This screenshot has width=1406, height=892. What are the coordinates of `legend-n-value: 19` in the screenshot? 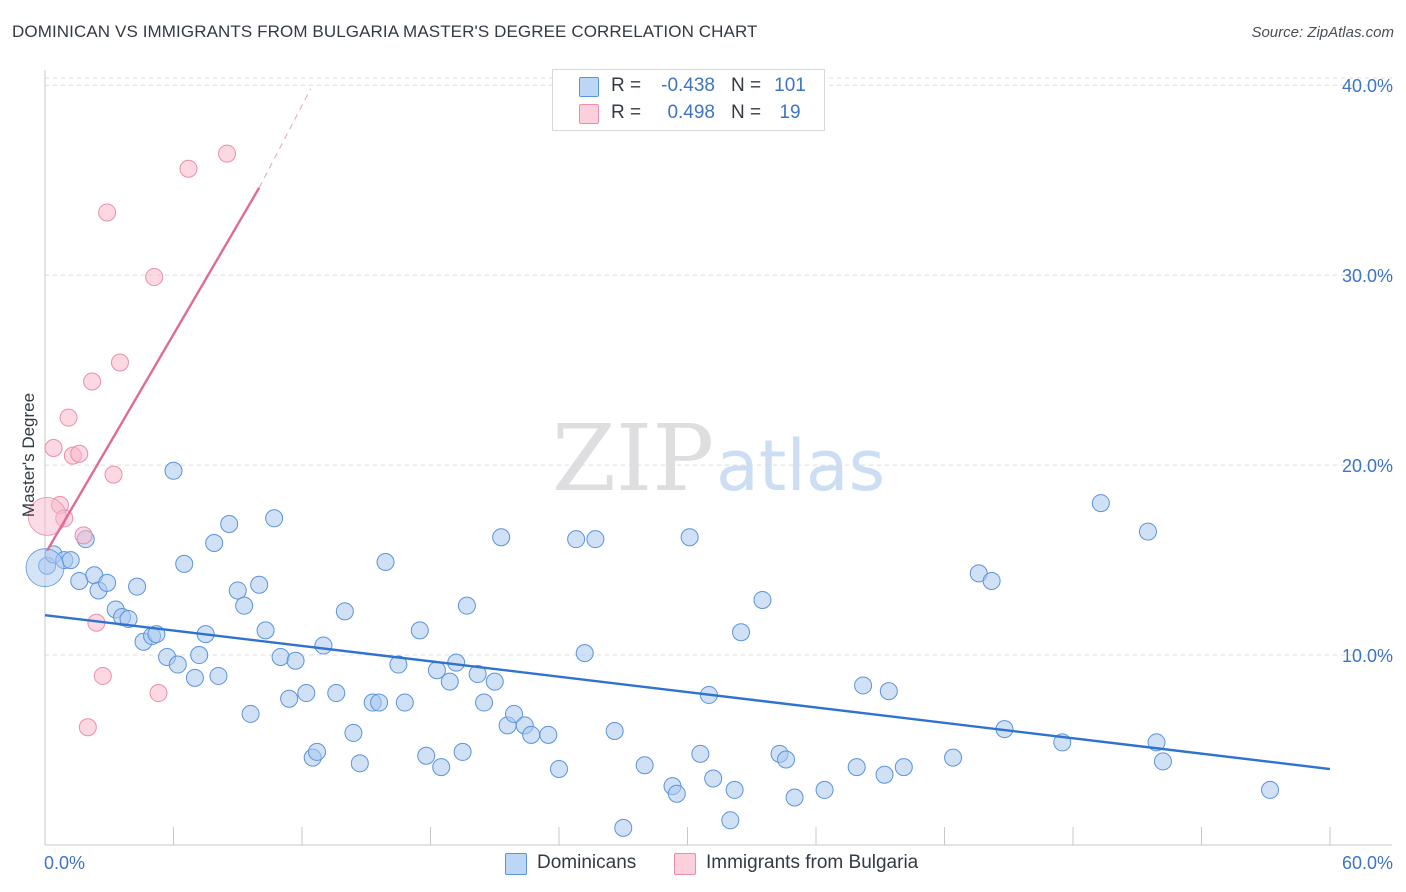 It's located at (790, 112).